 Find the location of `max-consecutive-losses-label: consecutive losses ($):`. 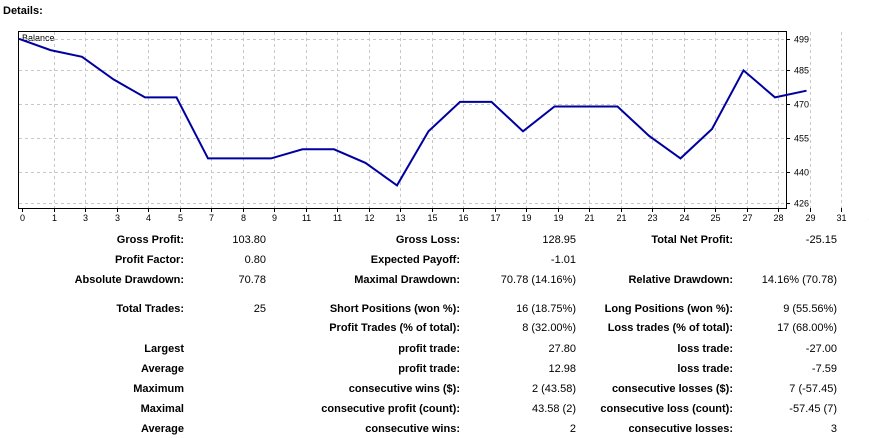

max-consecutive-losses-label: consecutive losses ($): is located at coordinates (672, 389).